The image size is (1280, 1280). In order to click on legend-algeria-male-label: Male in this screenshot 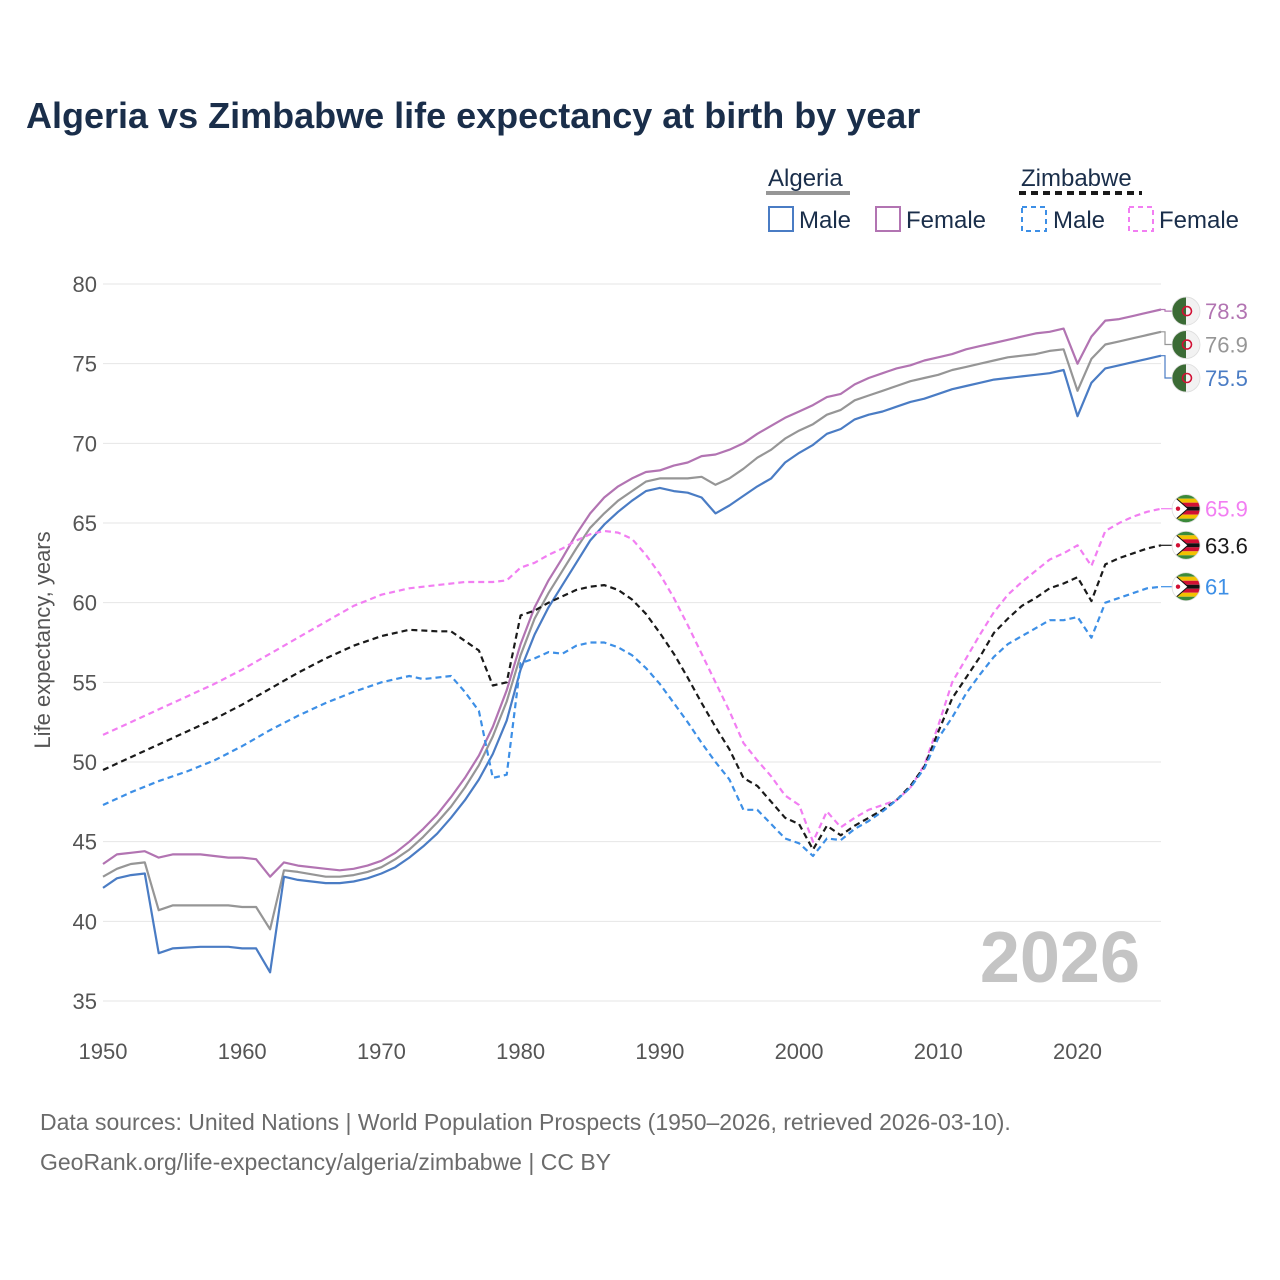, I will do `click(825, 220)`.